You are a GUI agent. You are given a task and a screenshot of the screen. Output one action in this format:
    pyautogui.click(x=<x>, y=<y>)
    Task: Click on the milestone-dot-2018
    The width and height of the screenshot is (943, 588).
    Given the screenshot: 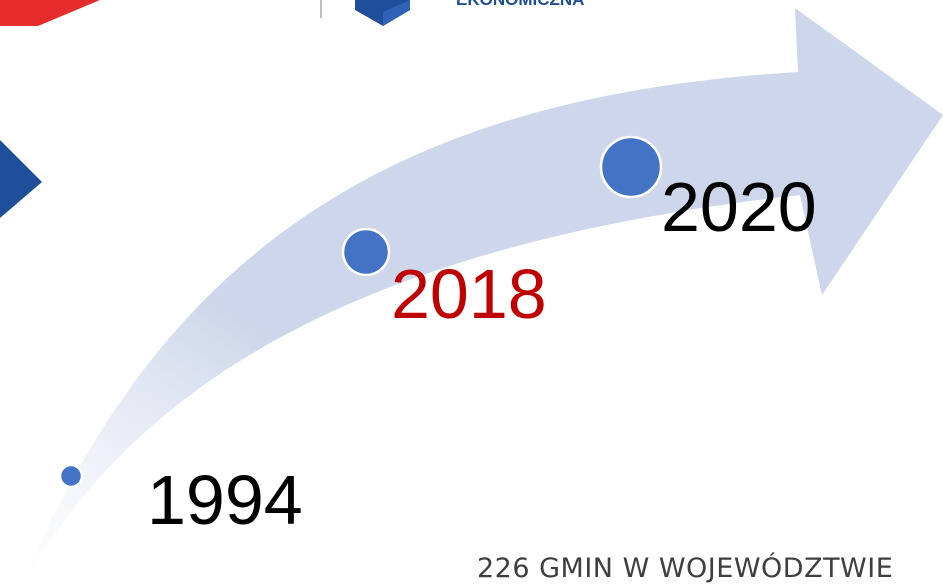 What is the action you would take?
    pyautogui.click(x=366, y=252)
    